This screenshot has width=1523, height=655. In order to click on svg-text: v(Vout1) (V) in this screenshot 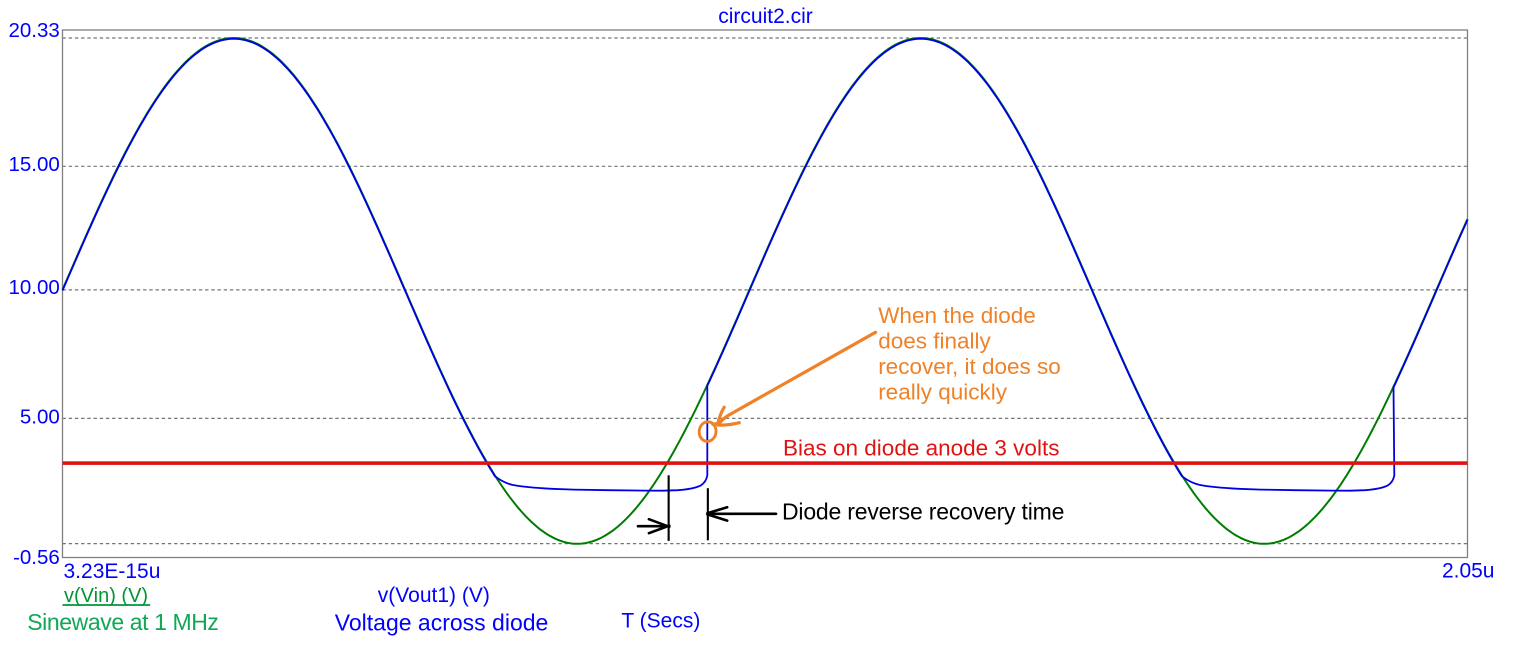, I will do `click(434, 595)`.